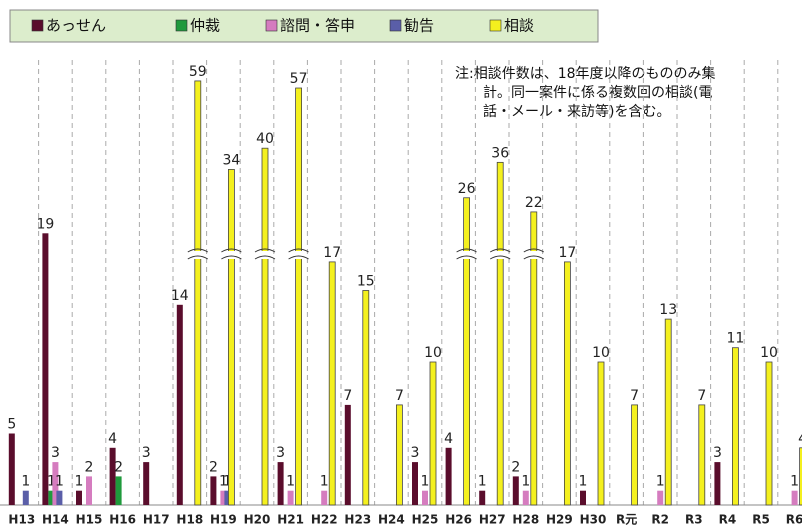 This screenshot has height=530, width=802. Describe the element at coordinates (324, 520) in the screenshot. I see `x-tick-label: H22` at that location.